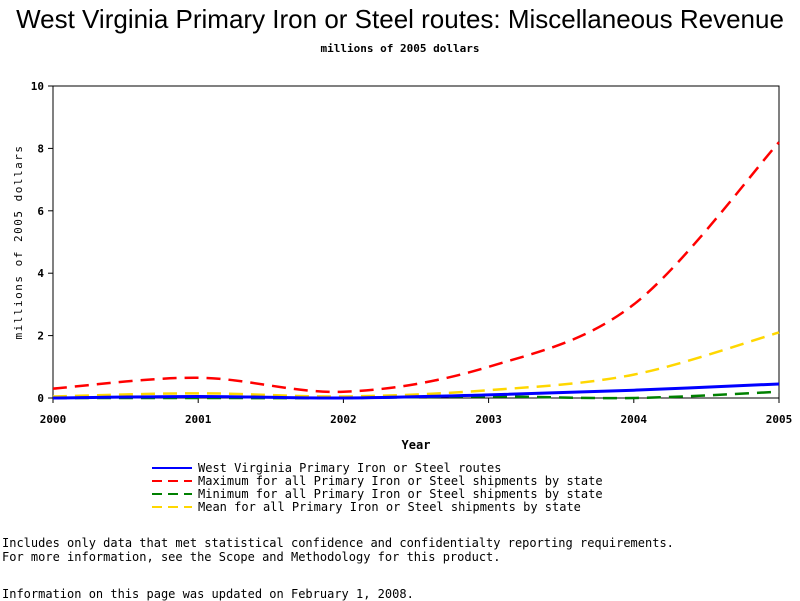 This screenshot has height=601, width=800. What do you see at coordinates (172, 468) in the screenshot?
I see `legend-swatch-wv` at bounding box center [172, 468].